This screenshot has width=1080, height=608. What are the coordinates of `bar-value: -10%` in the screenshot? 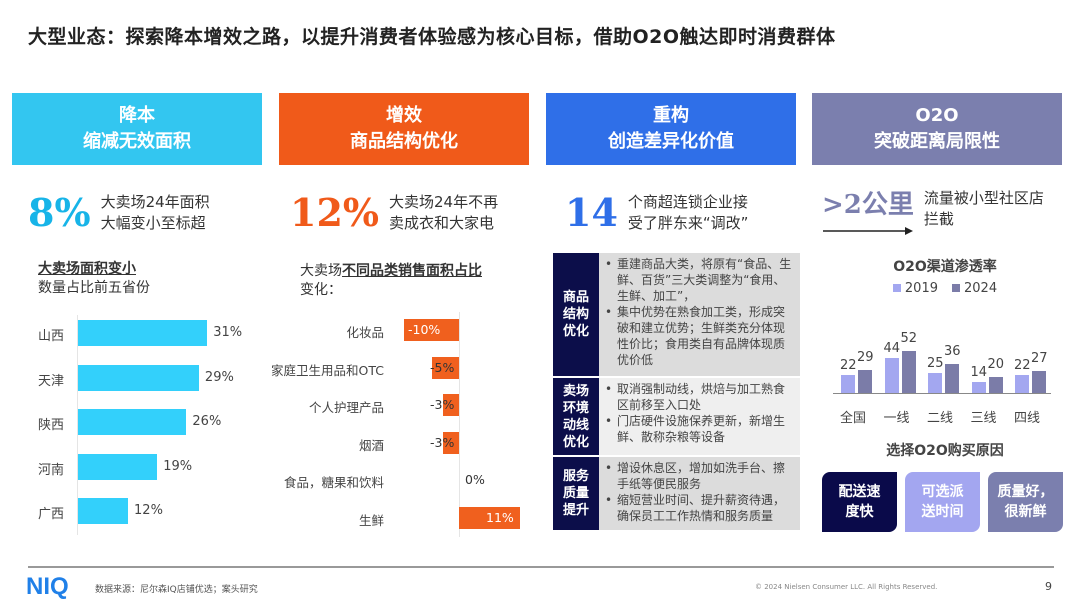 It's located at (424, 329).